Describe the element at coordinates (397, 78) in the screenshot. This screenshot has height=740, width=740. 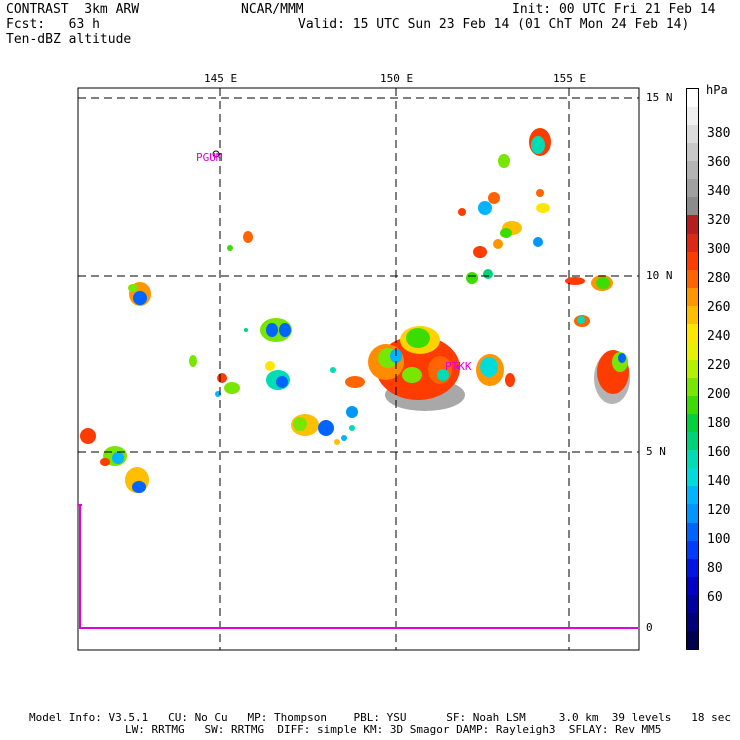
I see `lon-label-150e: 150 E` at that location.